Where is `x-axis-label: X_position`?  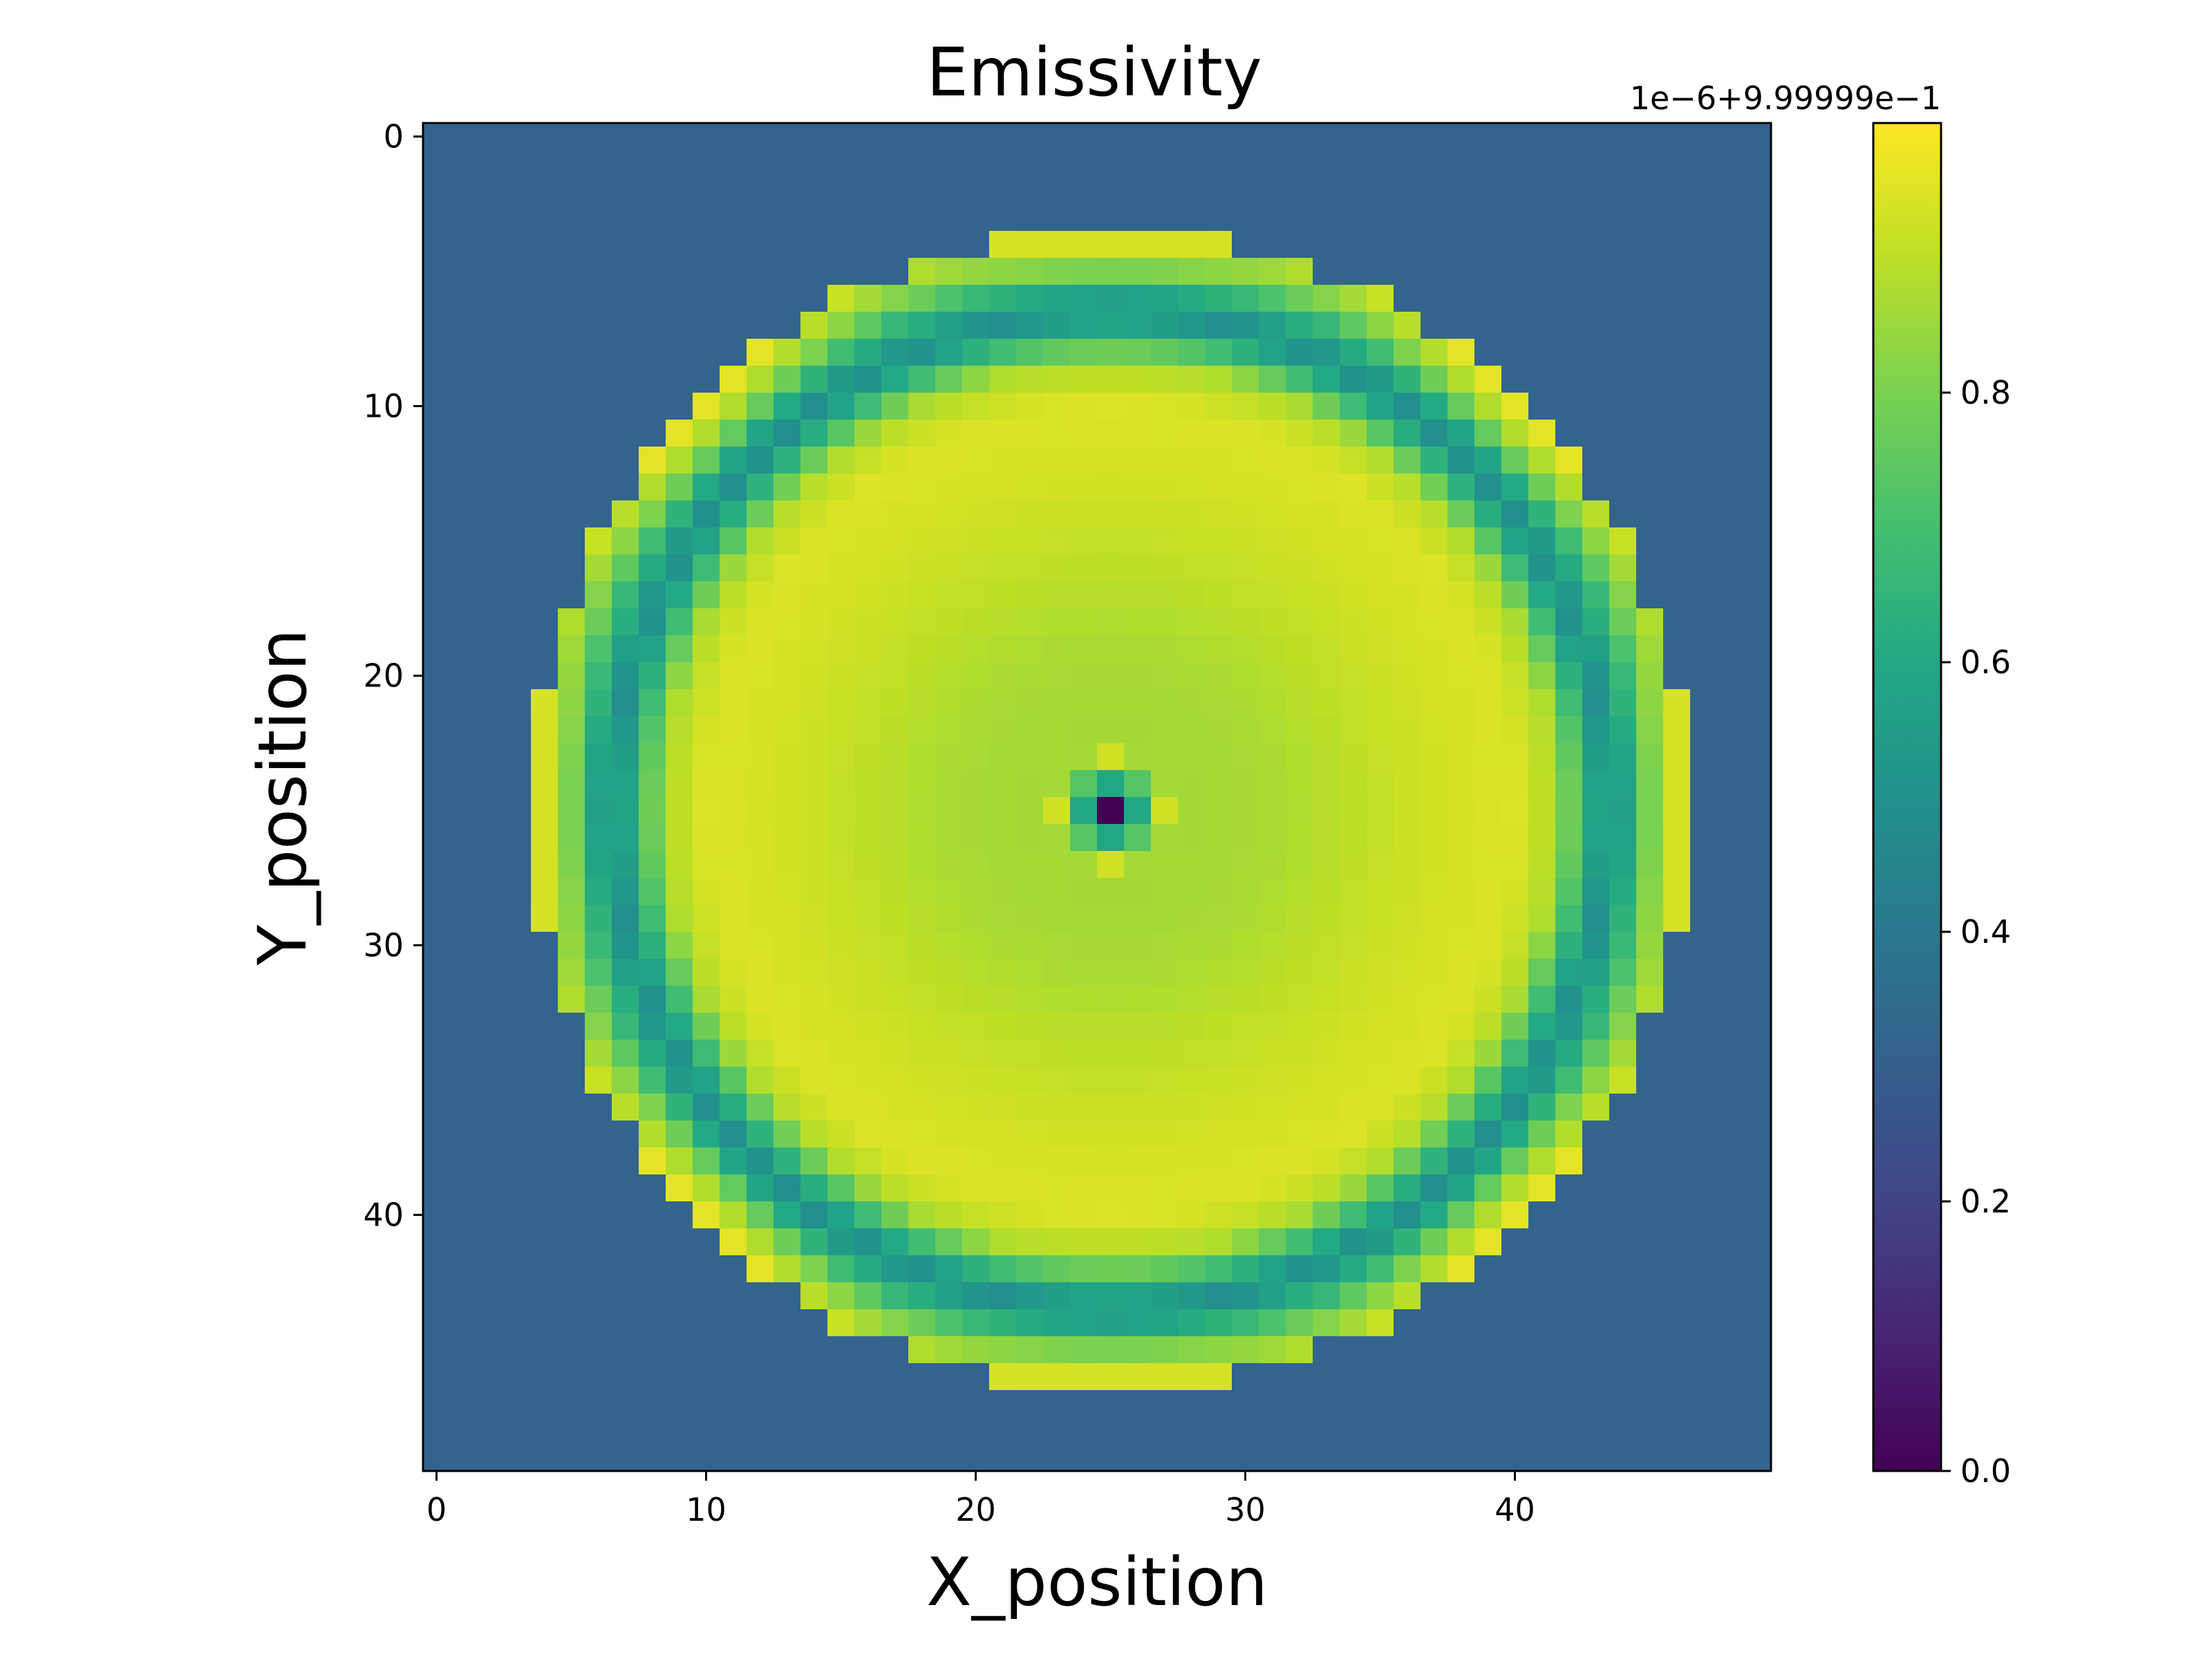 x-axis-label: X_position is located at coordinates (1097, 1582).